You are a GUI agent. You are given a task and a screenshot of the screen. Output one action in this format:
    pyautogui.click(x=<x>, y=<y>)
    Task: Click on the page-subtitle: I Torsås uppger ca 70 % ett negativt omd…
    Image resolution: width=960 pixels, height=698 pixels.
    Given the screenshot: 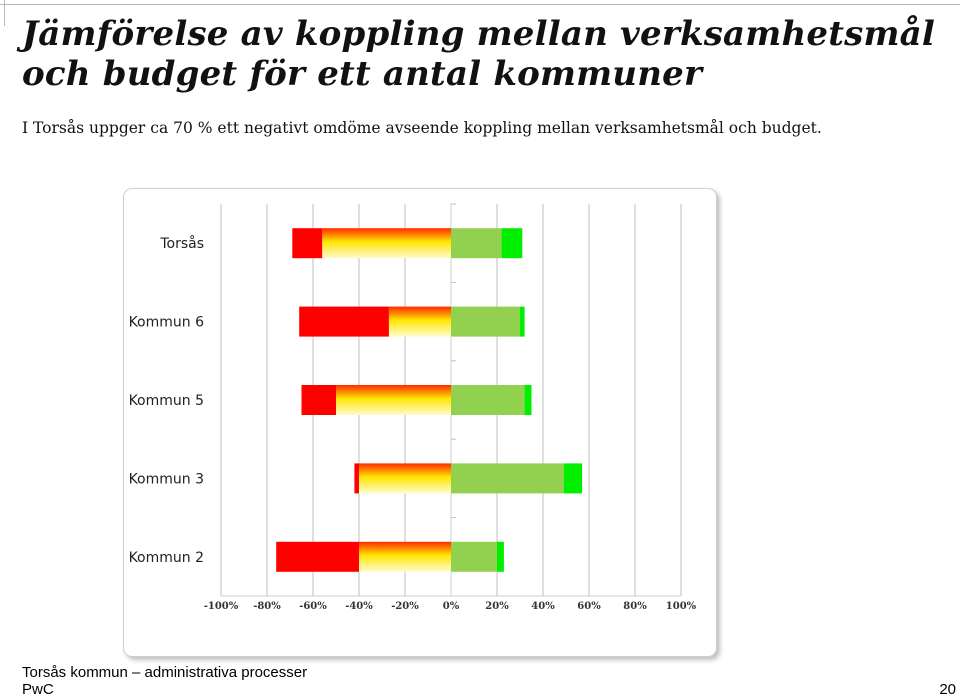 What is the action you would take?
    pyautogui.click(x=422, y=128)
    